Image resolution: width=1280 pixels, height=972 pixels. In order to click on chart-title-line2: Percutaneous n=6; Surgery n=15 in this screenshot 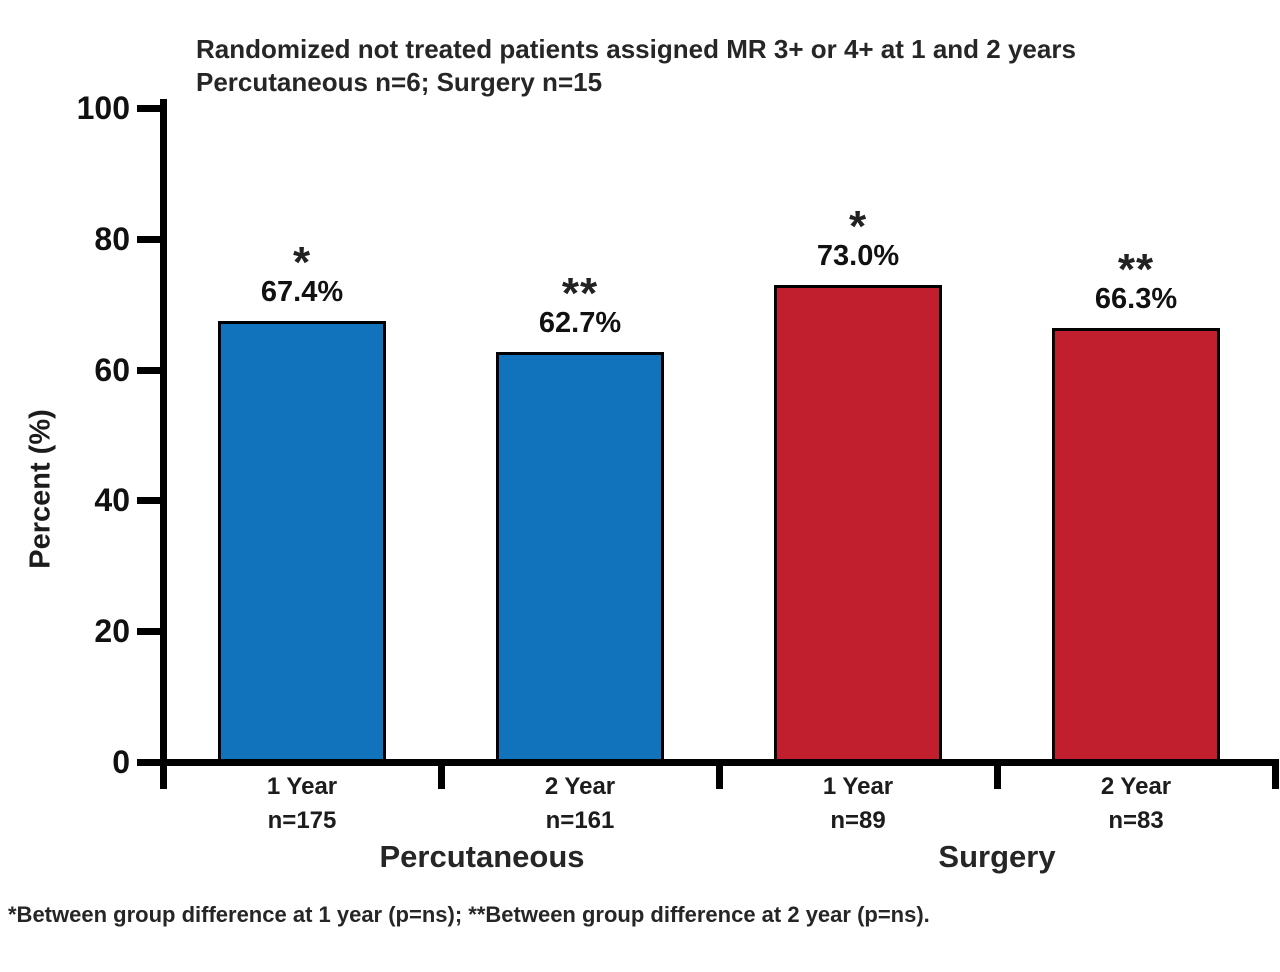, I will do `click(399, 82)`.